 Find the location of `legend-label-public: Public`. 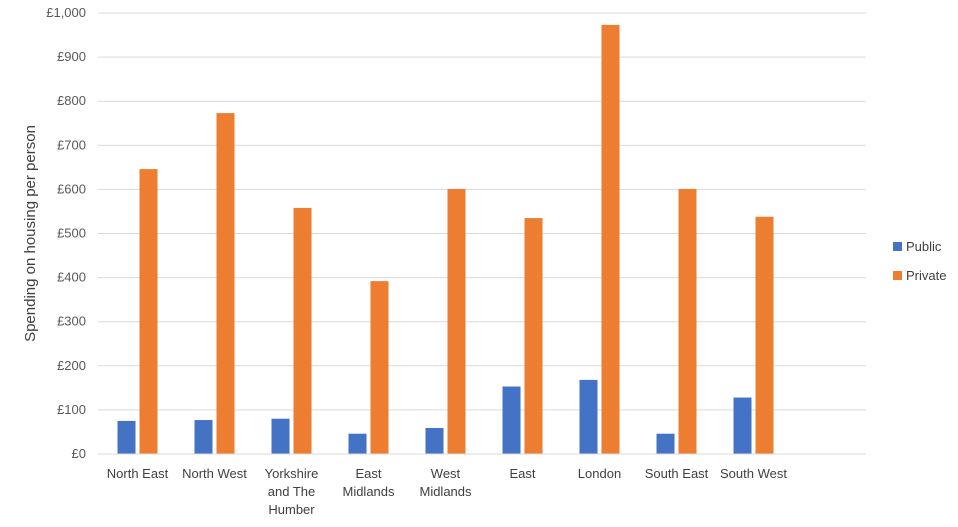

legend-label-public: Public is located at coordinates (924, 246).